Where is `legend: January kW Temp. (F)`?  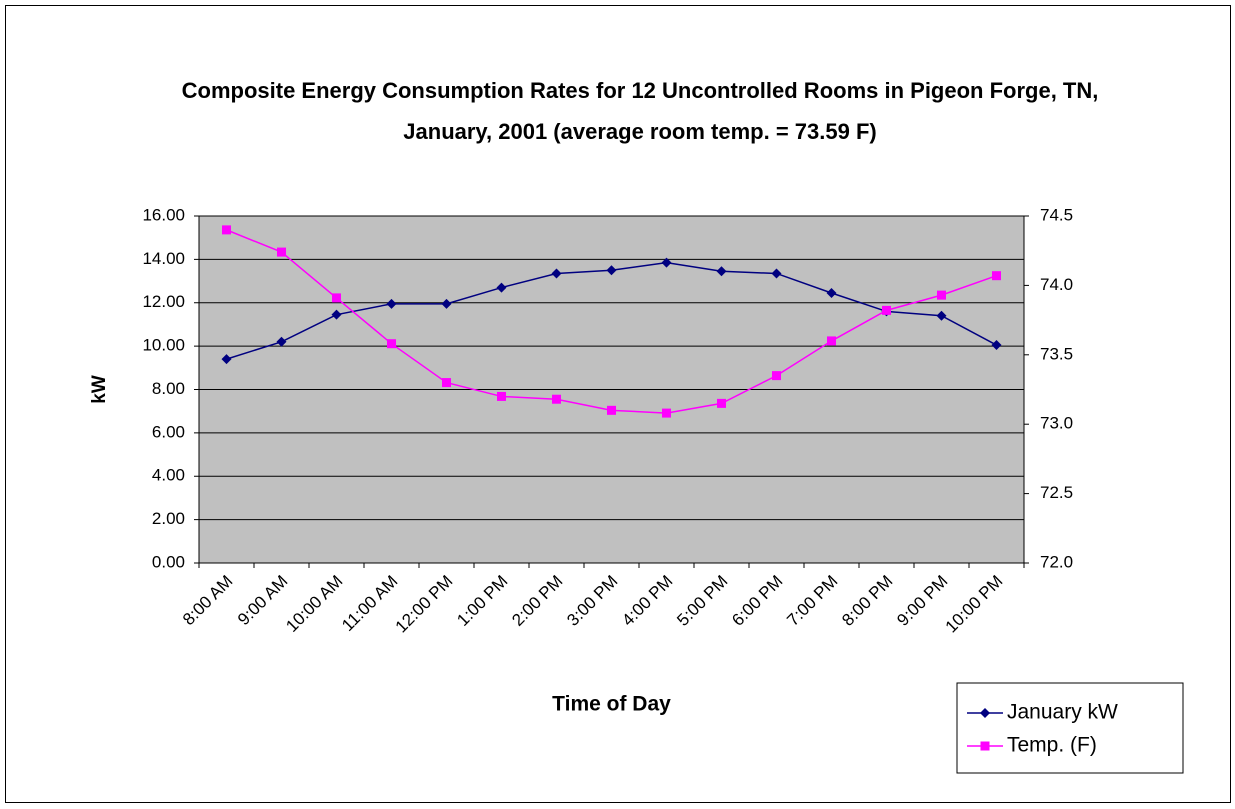
legend: January kW Temp. (F) is located at coordinates (1070, 728).